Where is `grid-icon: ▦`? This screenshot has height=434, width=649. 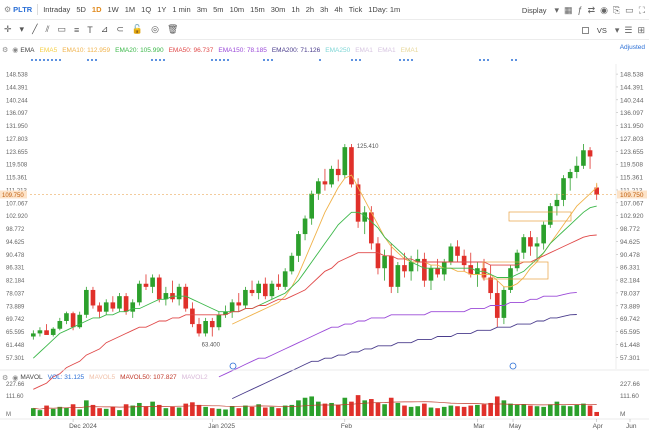 grid-icon: ▦ is located at coordinates (568, 9).